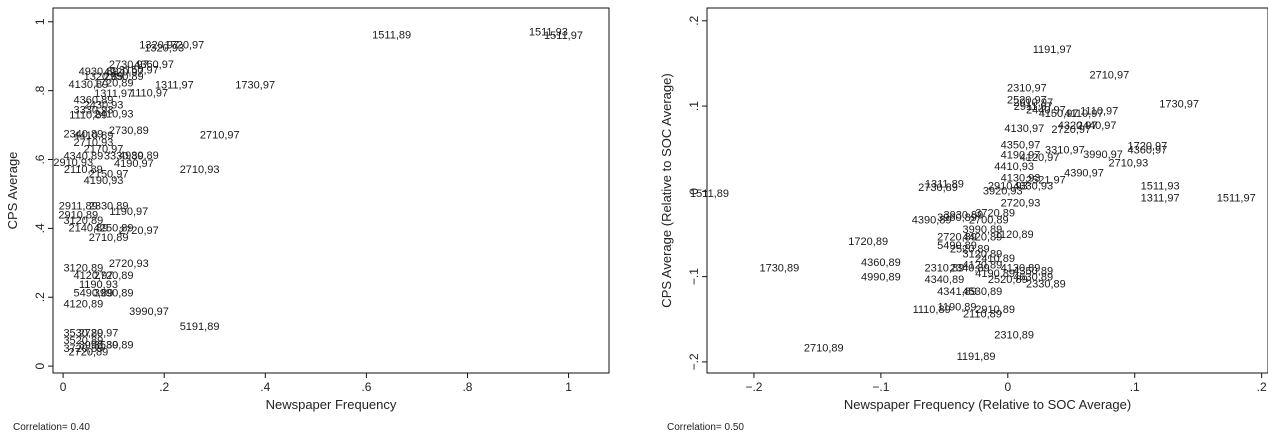 This screenshot has width=1268, height=436. What do you see at coordinates (957, 218) in the screenshot?
I see `data-point-label: 3960,89` at bounding box center [957, 218].